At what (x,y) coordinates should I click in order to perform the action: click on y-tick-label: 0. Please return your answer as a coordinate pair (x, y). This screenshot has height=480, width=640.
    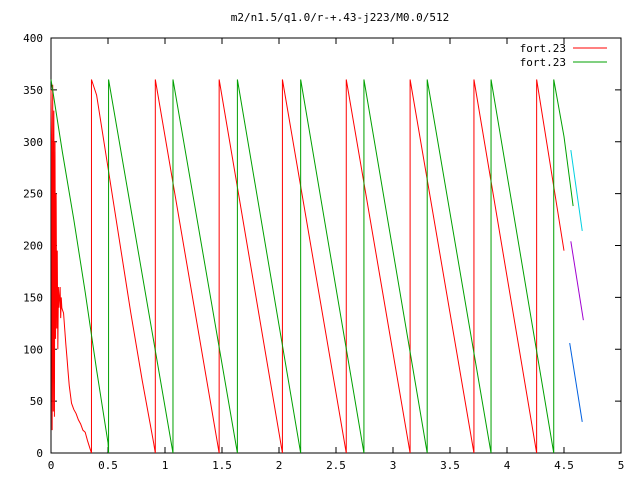
    Looking at the image, I should click on (39, 453).